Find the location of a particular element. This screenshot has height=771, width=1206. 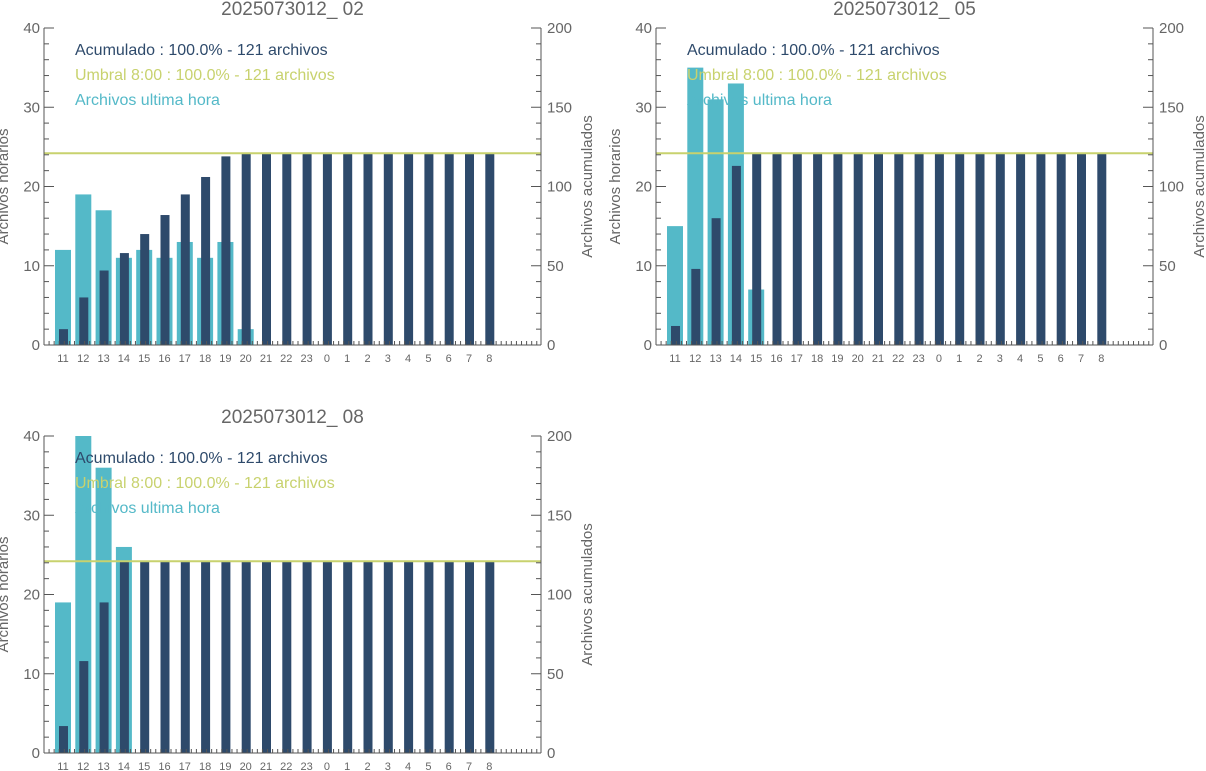

x-tick-label: 7 is located at coordinates (469, 359).